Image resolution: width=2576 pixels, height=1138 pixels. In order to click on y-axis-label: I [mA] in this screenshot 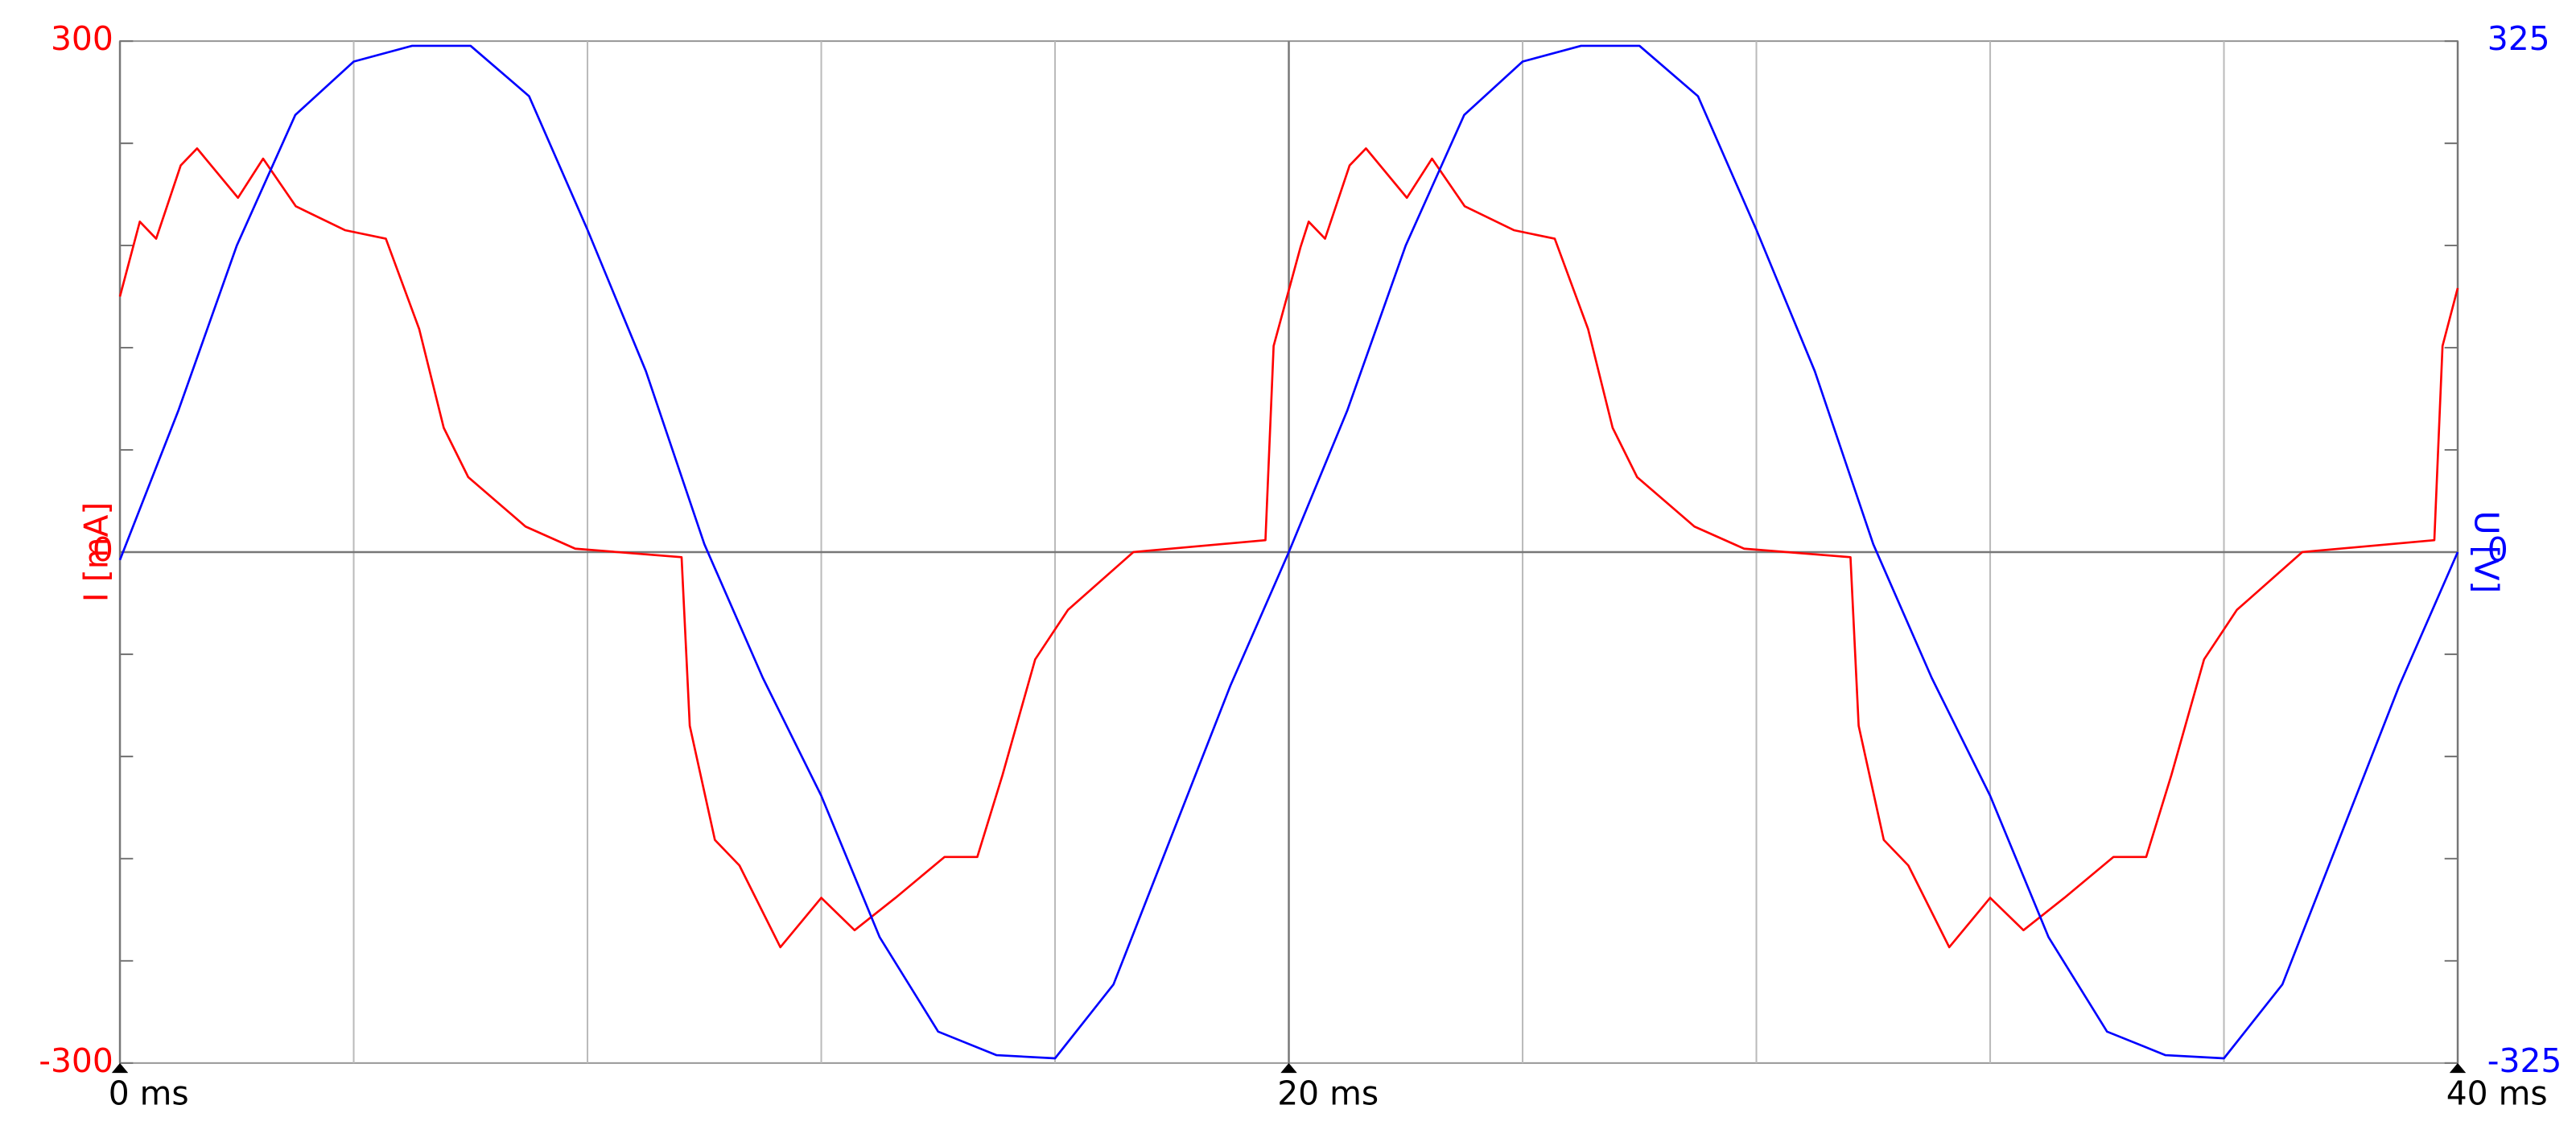, I will do `click(95, 553)`.